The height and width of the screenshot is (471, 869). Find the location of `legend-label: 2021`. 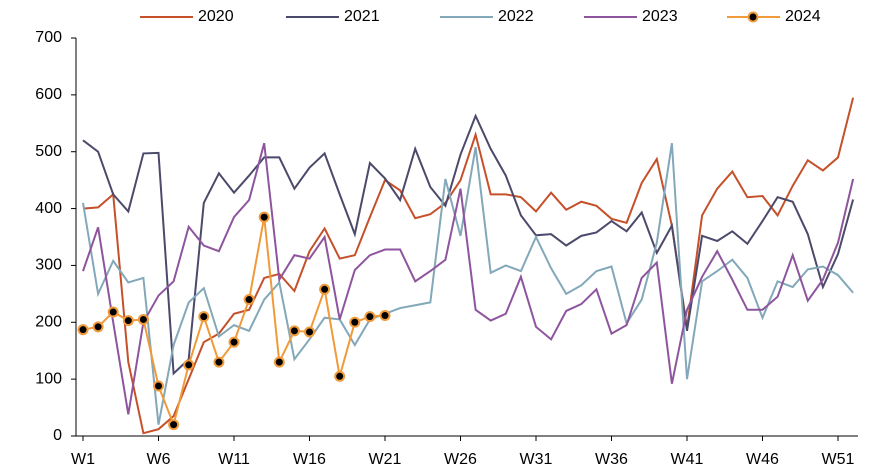

legend-label: 2021 is located at coordinates (362, 16).